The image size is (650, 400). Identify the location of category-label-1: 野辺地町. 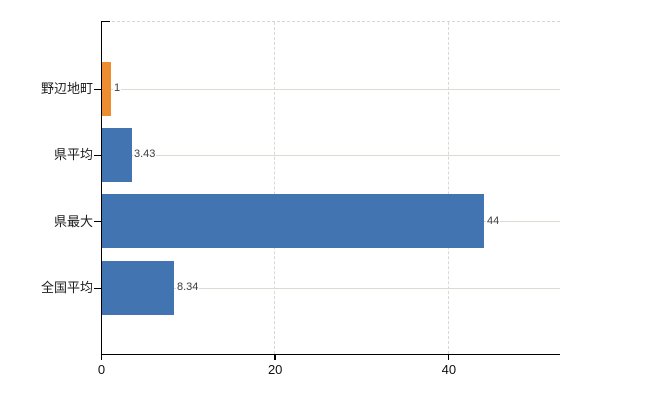
(66, 88).